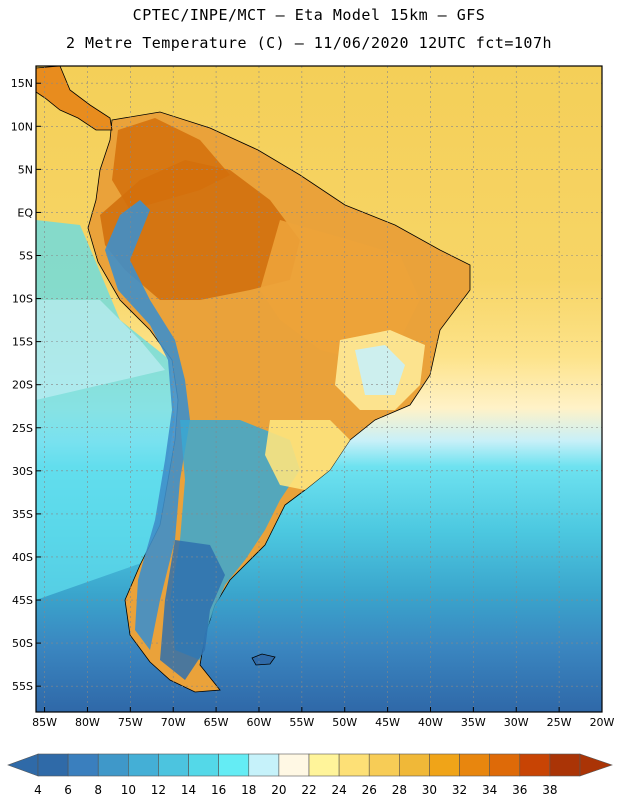  Describe the element at coordinates (459, 790) in the screenshot. I see `colorbar-label: 32` at that location.